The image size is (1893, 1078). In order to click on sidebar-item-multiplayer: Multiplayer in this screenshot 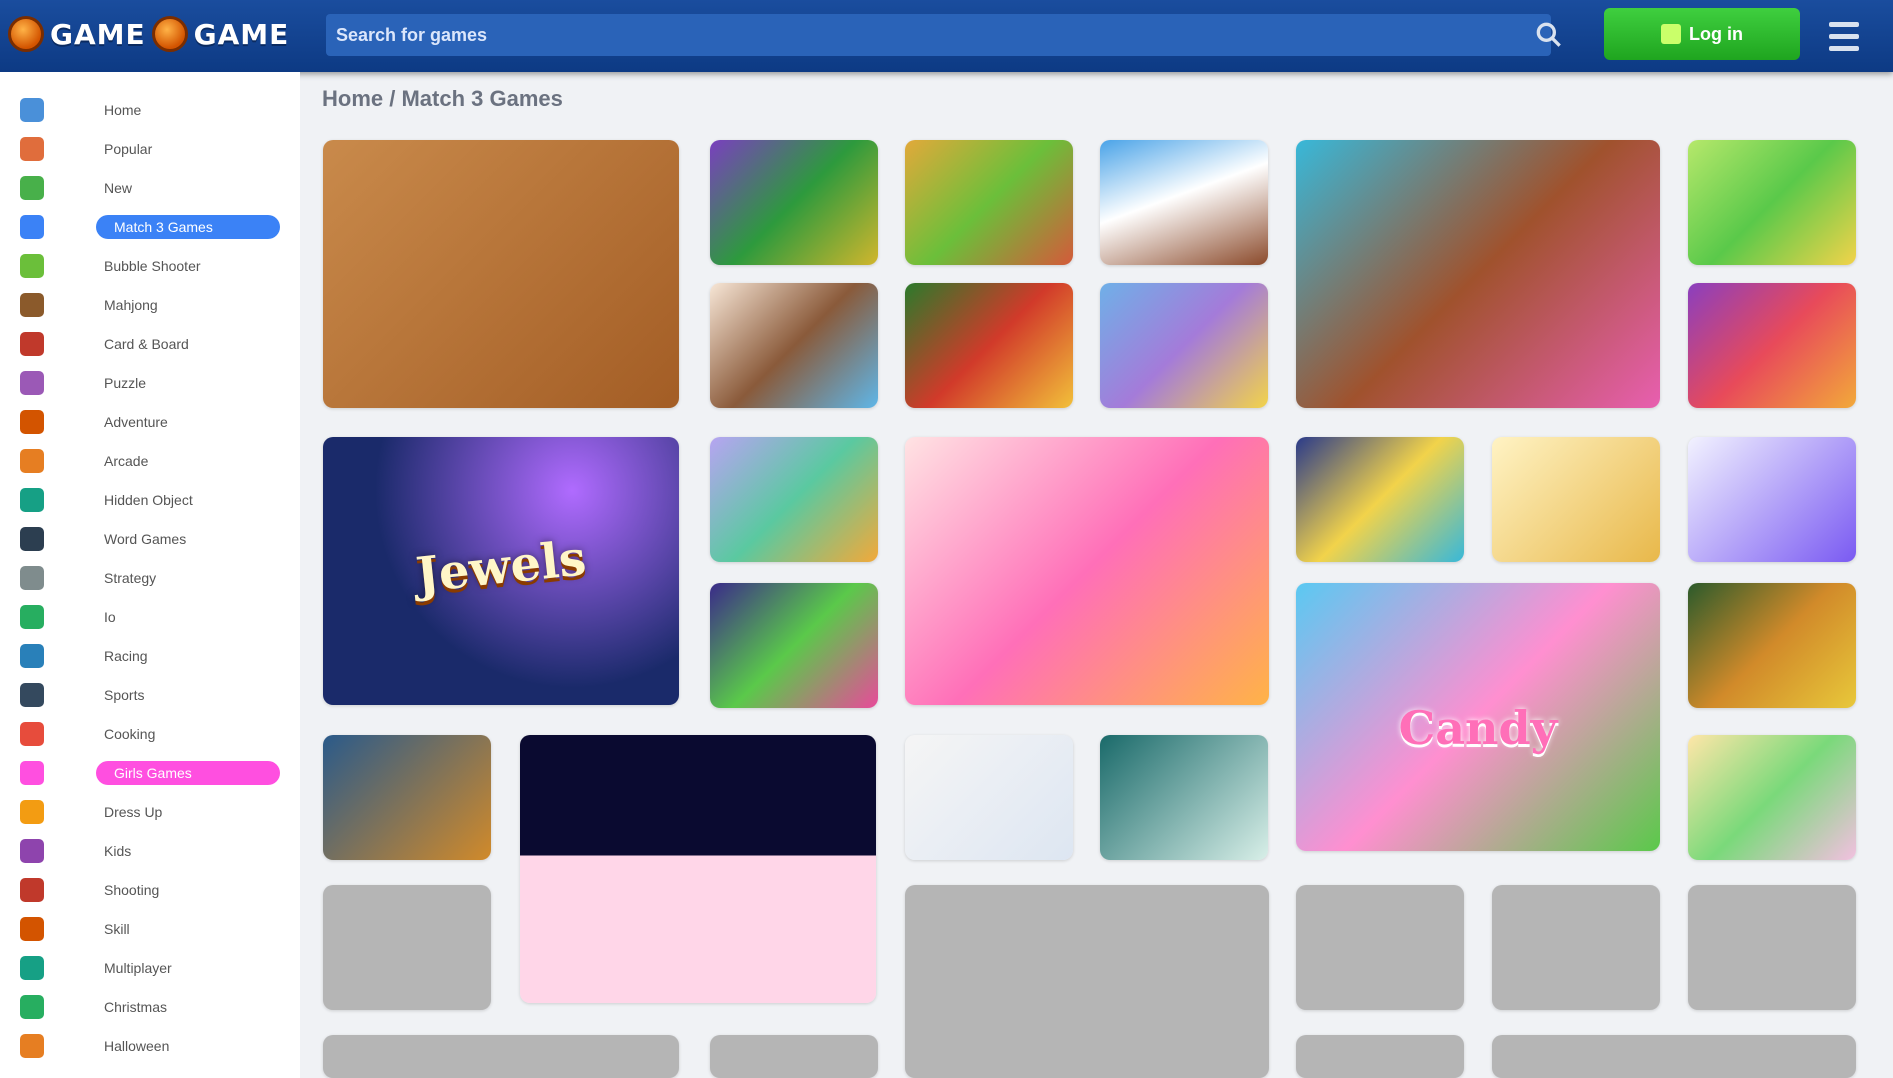, I will do `click(150, 968)`.